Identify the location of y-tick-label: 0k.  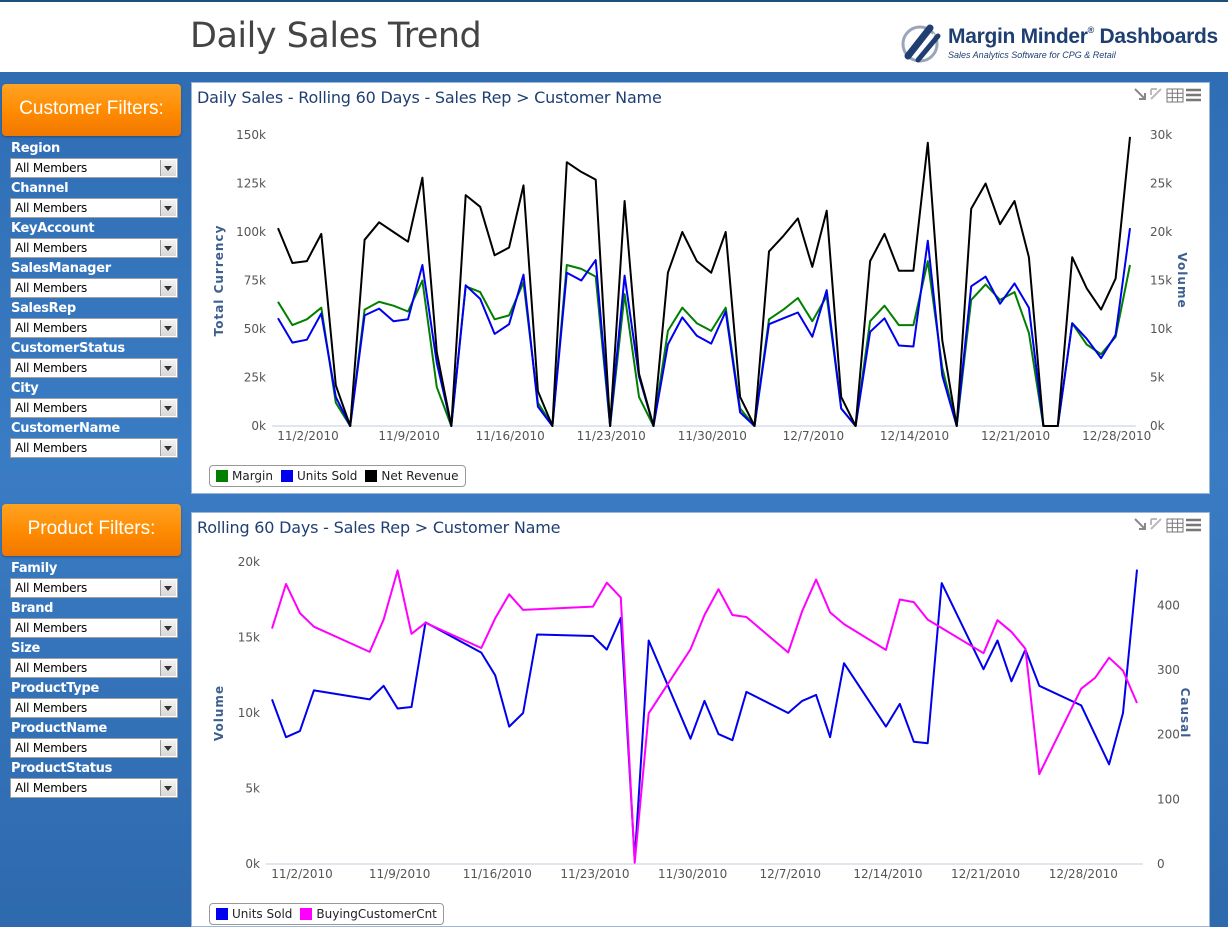
(252, 864).